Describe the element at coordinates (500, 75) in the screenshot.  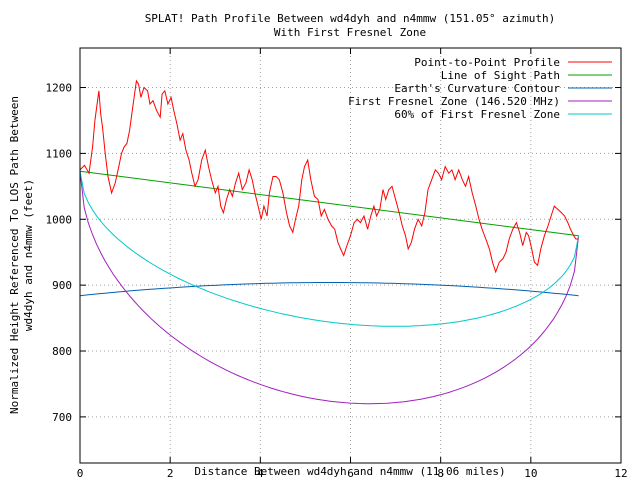
I see `legend-label-1: Line of Sight Path` at that location.